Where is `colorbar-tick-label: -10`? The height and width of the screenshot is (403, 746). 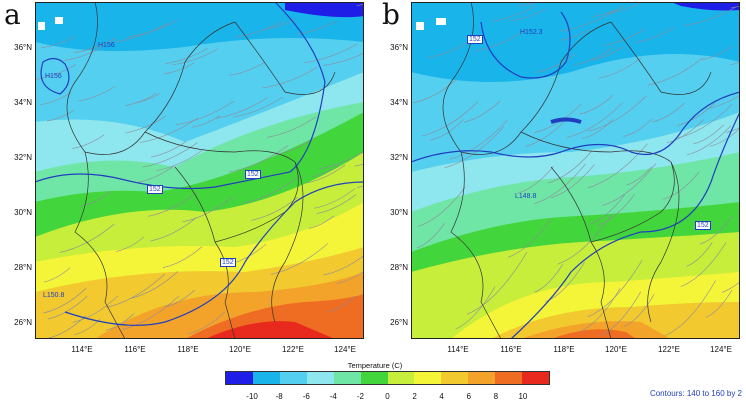
colorbar-tick-label: -10 is located at coordinates (252, 396).